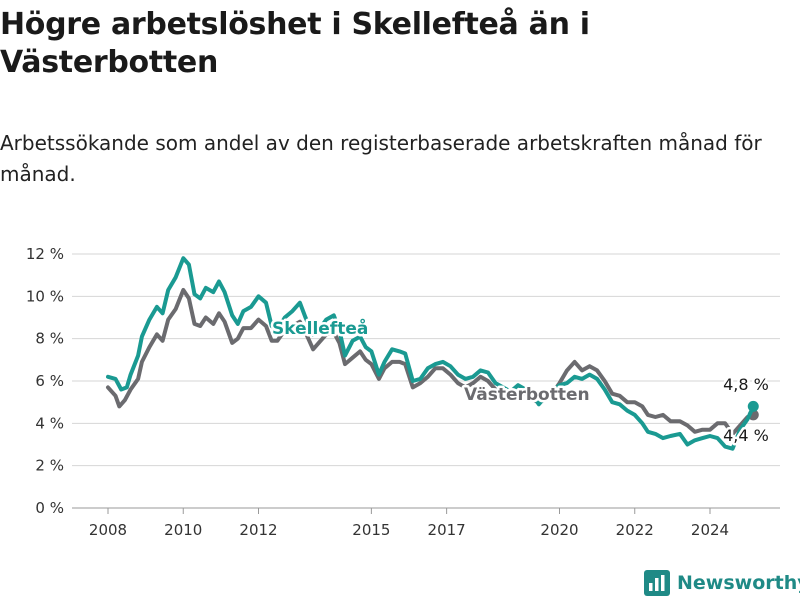 This screenshot has width=800, height=600. What do you see at coordinates (371, 530) in the screenshot?
I see `x-tick-label: 2015` at bounding box center [371, 530].